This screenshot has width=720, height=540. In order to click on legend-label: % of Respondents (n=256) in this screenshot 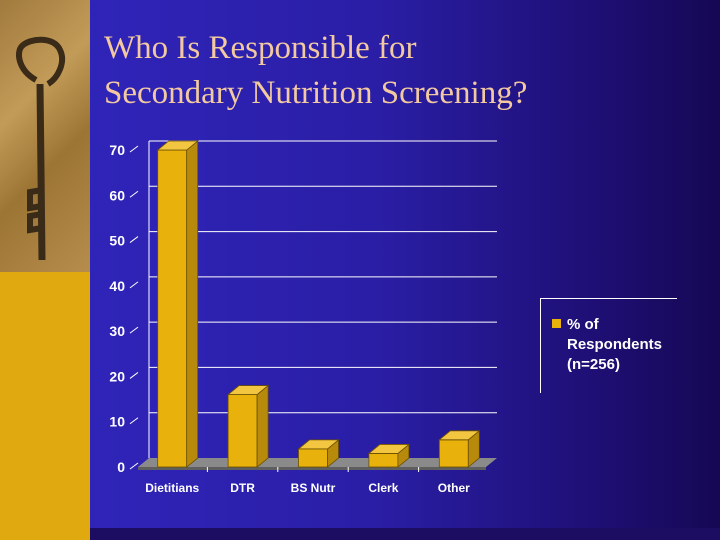, I will do `click(615, 344)`.